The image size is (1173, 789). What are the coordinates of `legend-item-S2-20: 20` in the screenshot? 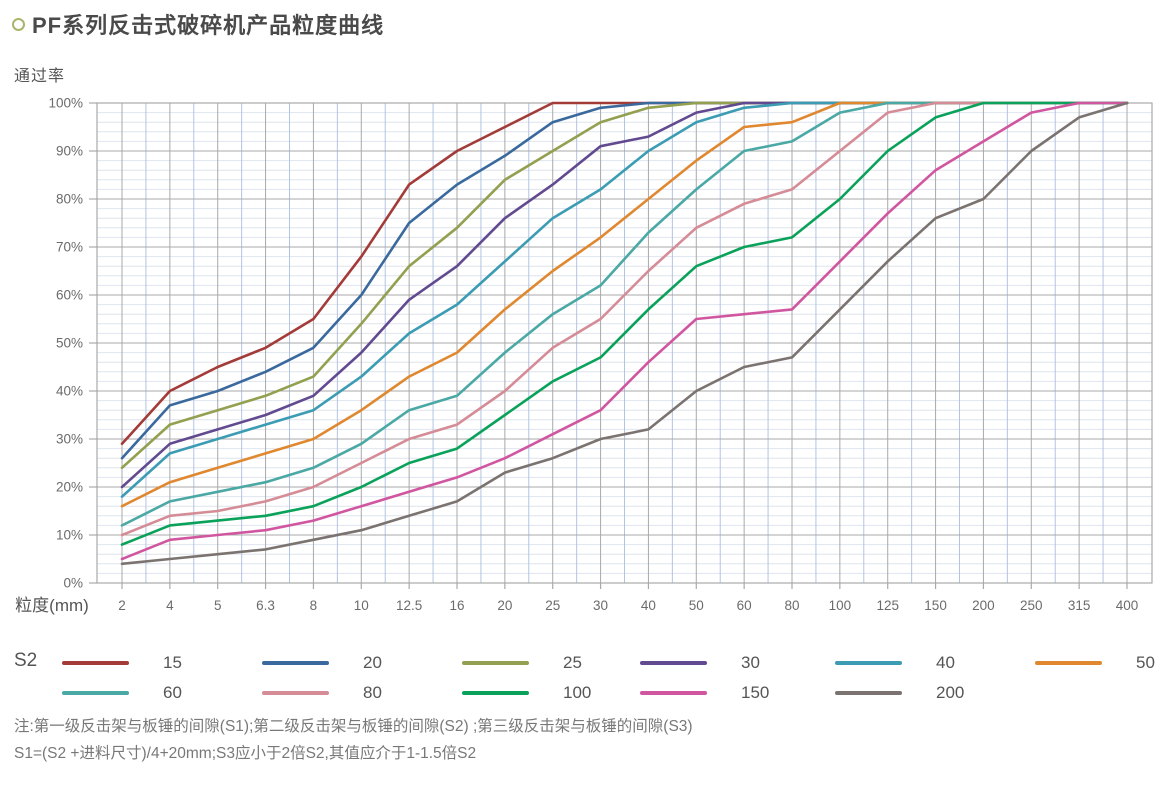 It's located at (322, 663).